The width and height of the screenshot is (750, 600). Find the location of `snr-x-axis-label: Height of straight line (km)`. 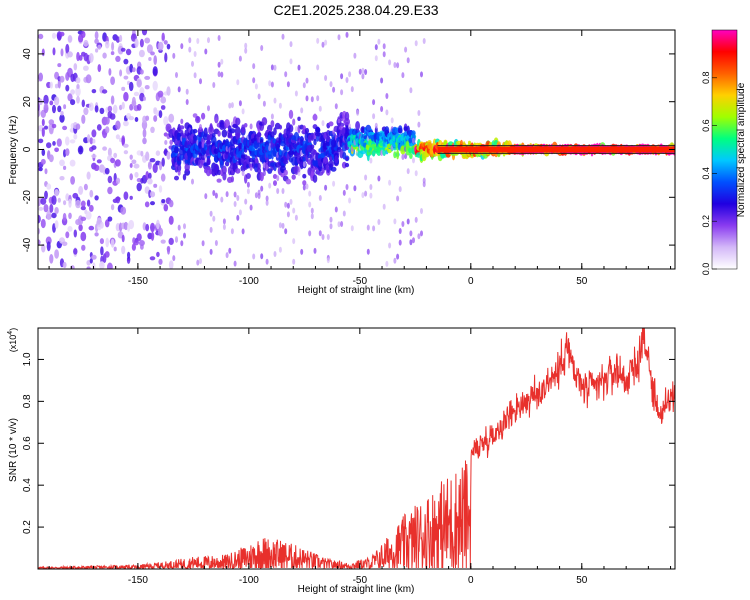

snr-x-axis-label: Height of straight line (km) is located at coordinates (356, 589).